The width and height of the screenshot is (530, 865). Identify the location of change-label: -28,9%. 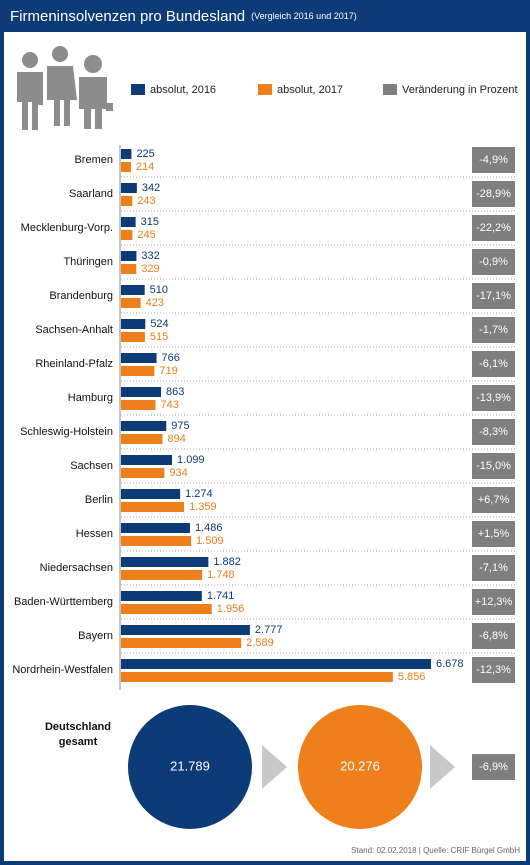
(493, 194).